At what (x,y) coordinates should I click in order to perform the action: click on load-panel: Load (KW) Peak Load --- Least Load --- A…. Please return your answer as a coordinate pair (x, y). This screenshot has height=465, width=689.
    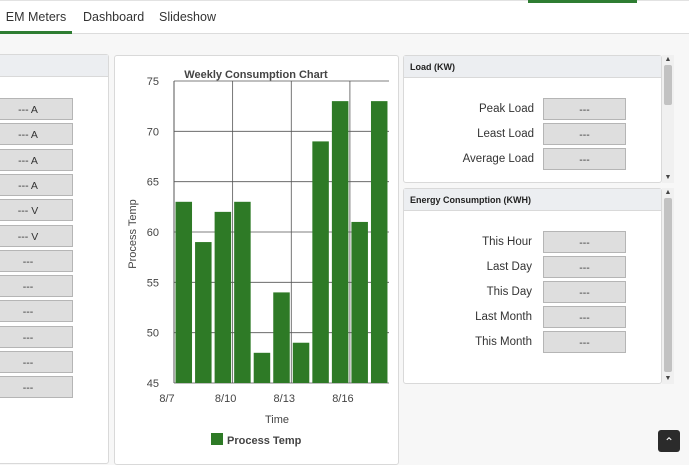
    Looking at the image, I should click on (532, 119).